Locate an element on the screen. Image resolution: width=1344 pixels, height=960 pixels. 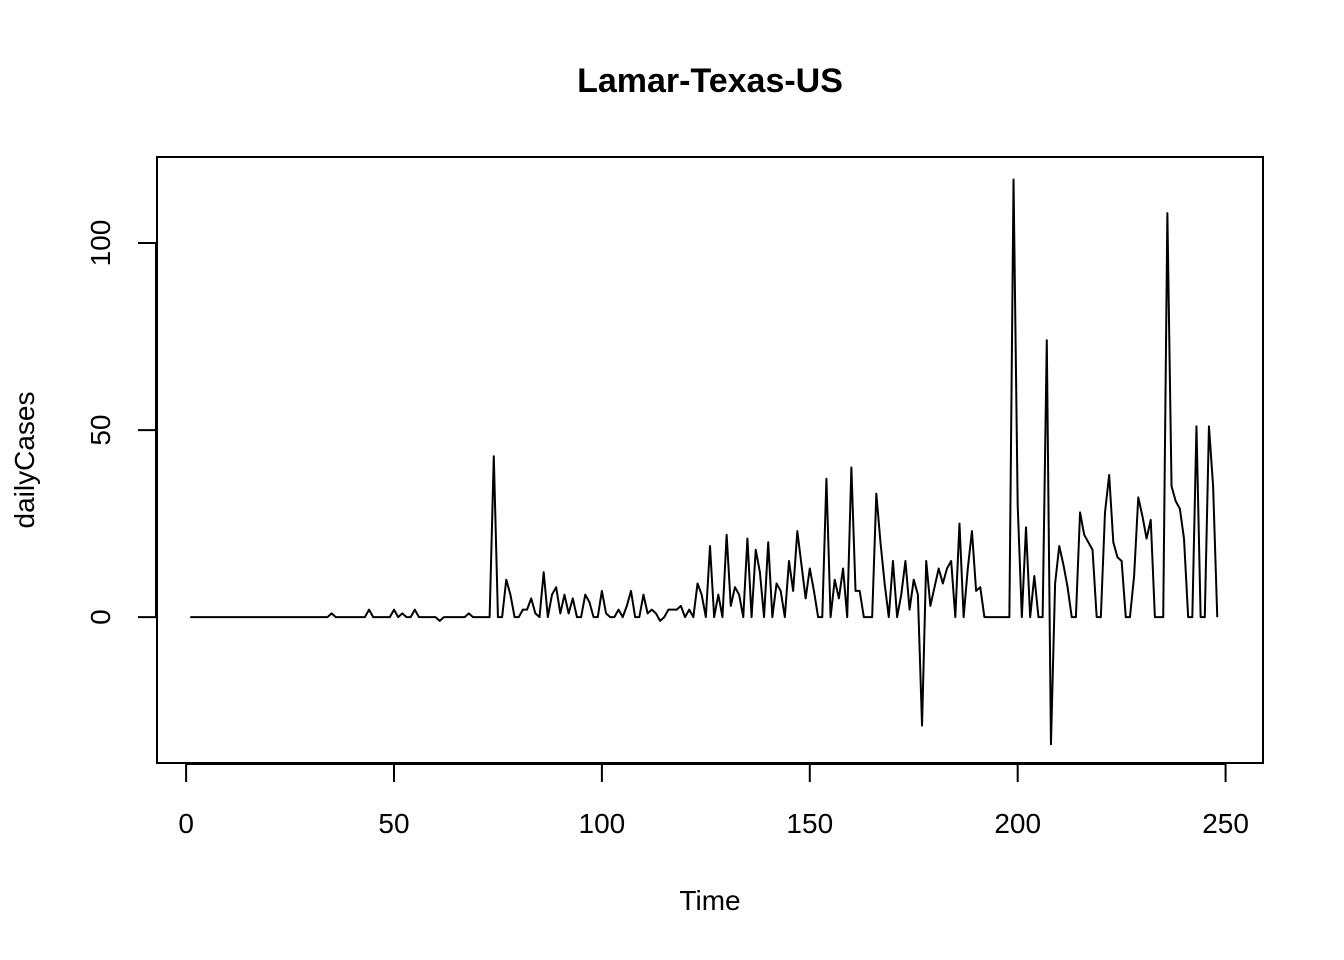
x-axis: 0 50 100 150 200 250 is located at coordinates (713, 801).